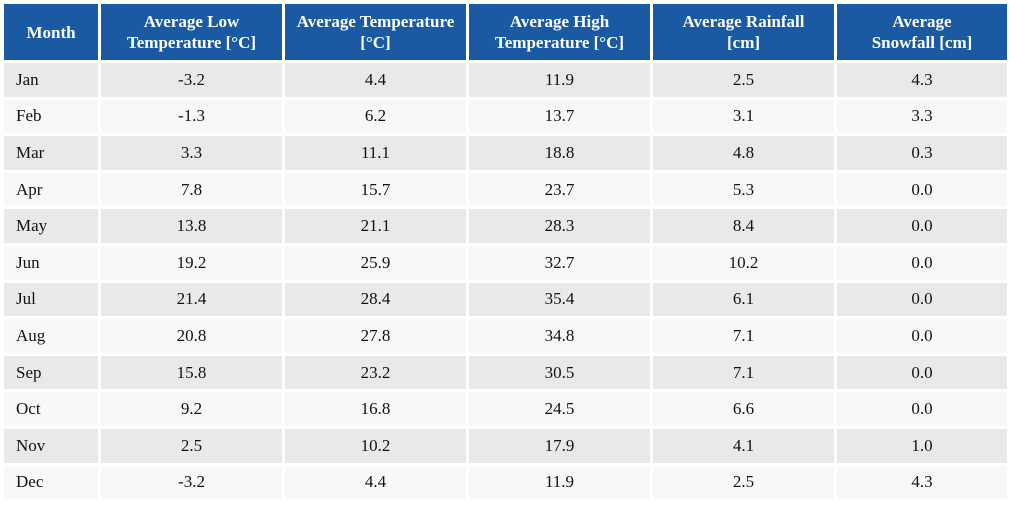 Image resolution: width=1009 pixels, height=519 pixels. Describe the element at coordinates (191, 226) in the screenshot. I see `value-cell: 13.8` at that location.